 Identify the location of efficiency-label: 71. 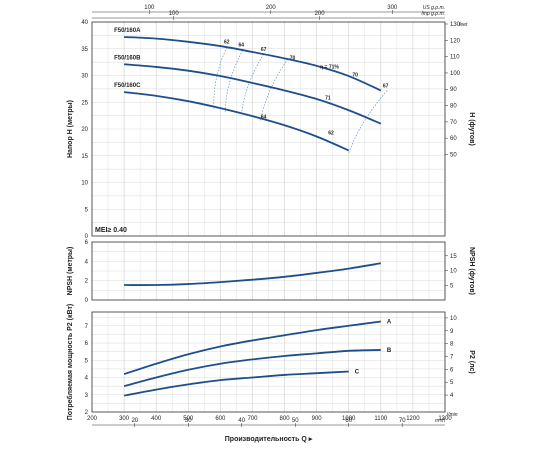
(328, 99).